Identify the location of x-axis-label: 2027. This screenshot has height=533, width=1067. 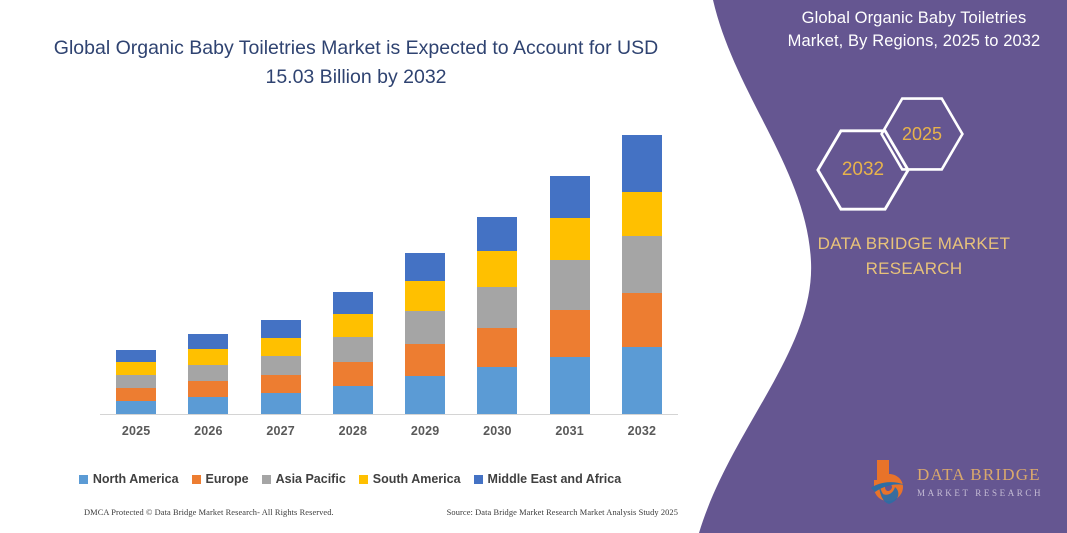
(280, 431).